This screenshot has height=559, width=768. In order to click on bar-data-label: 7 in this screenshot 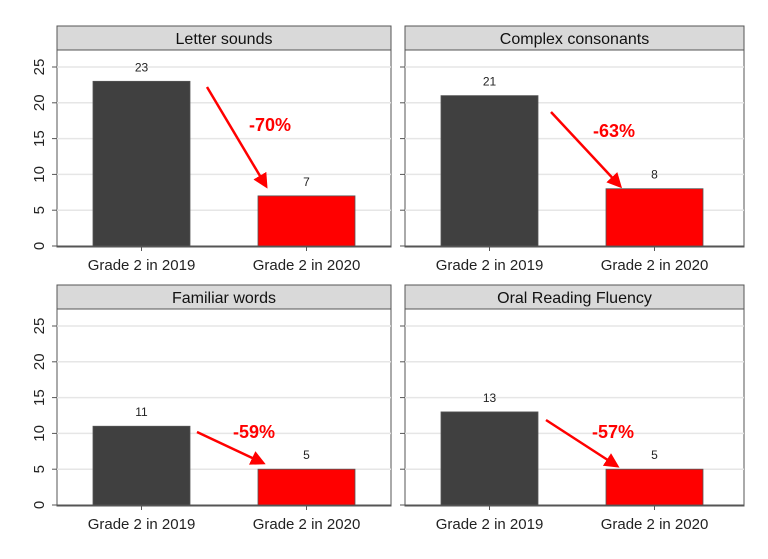, I will do `click(306, 182)`.